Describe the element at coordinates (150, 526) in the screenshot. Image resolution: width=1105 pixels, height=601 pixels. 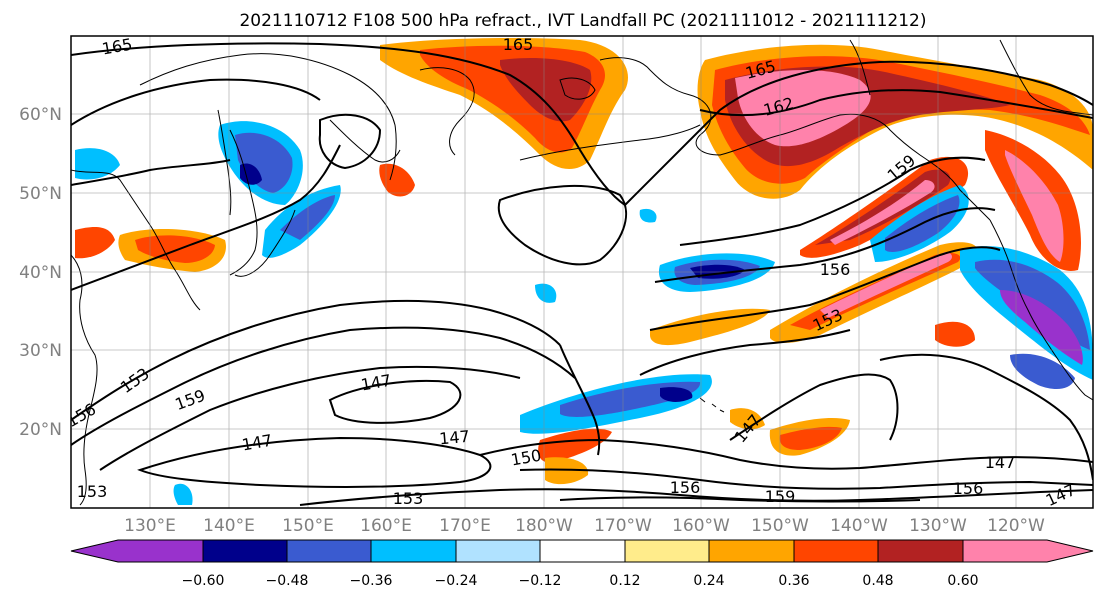
I see `lon-tick-label: 130°E` at that location.